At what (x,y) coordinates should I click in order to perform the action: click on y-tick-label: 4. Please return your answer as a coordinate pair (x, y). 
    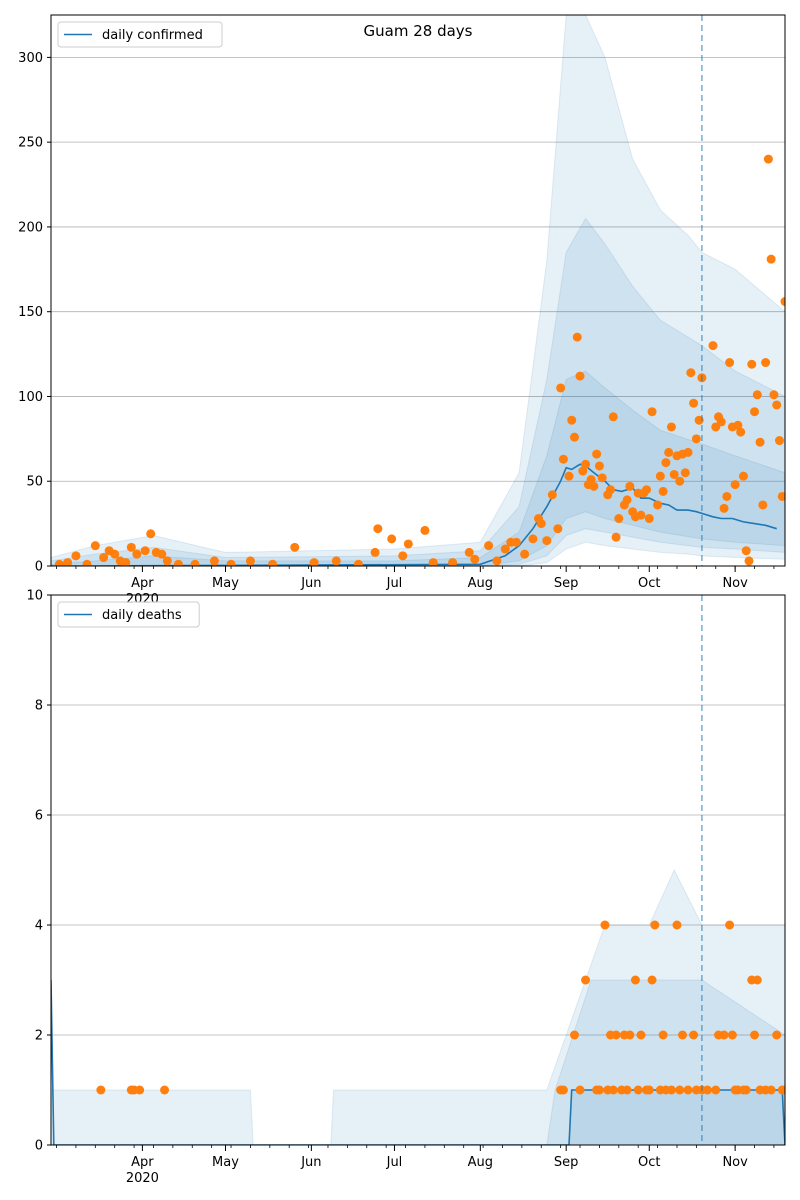
    Looking at the image, I should click on (39, 926).